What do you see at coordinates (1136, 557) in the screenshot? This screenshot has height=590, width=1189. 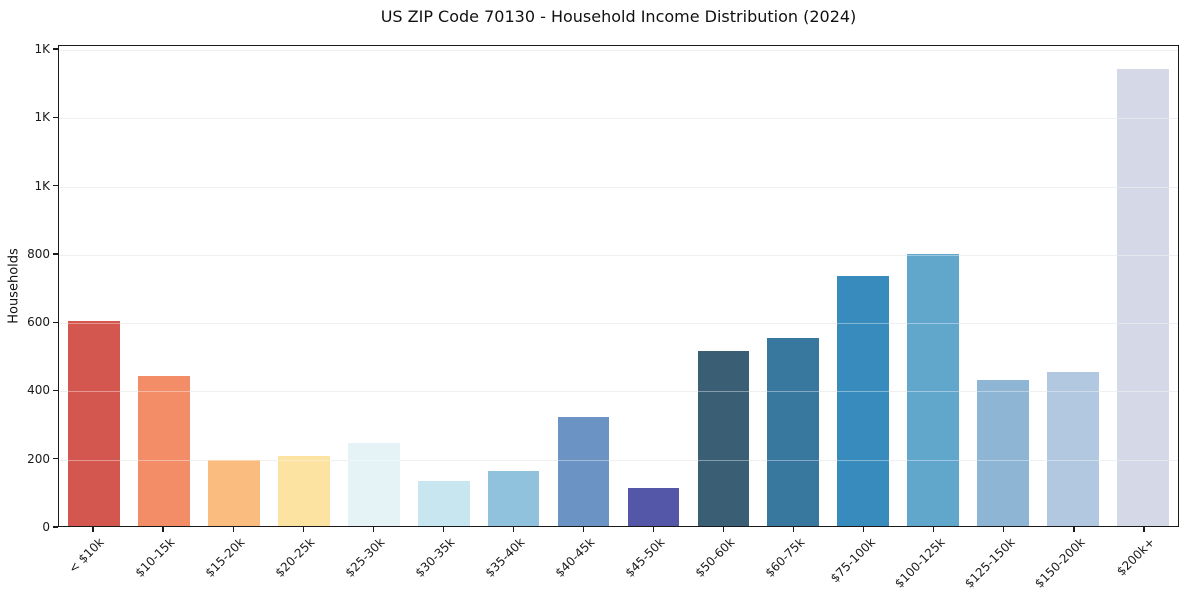 I see `x-tick-label: $200k+` at bounding box center [1136, 557].